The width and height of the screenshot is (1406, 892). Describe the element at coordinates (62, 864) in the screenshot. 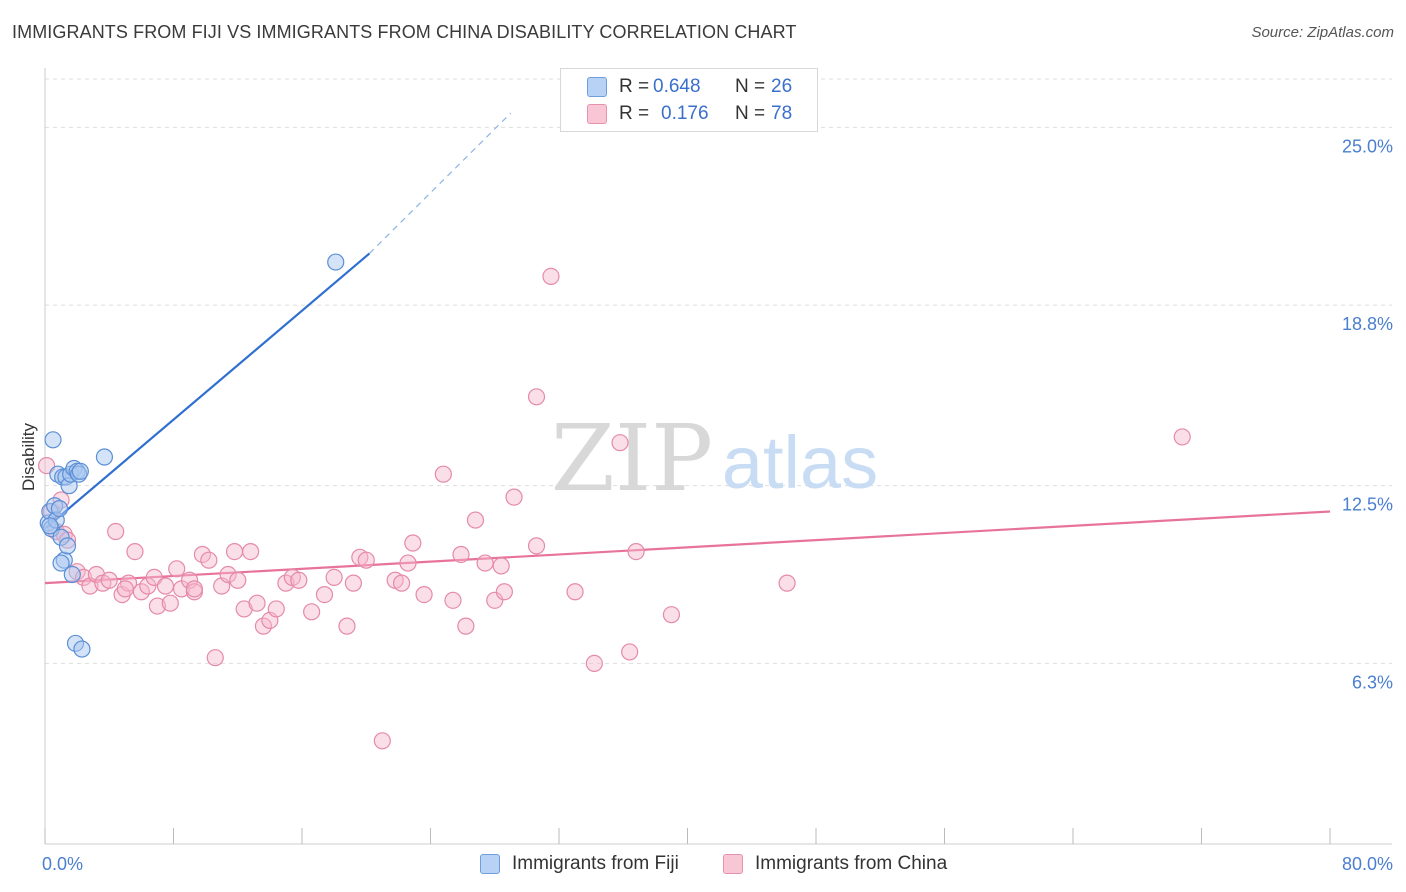

I see `x-tick-label-min: 0.0%` at that location.